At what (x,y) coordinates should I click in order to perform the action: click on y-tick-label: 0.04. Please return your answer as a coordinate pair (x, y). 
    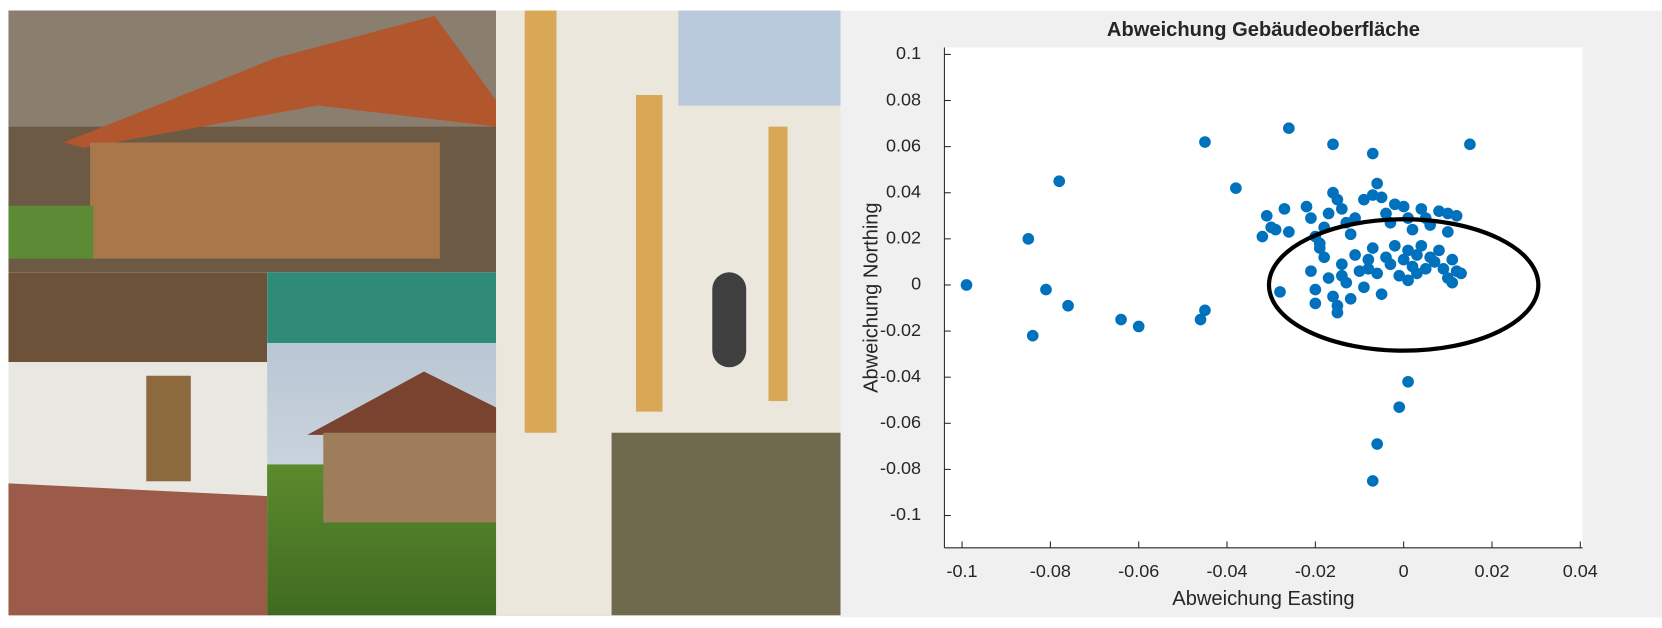
    Looking at the image, I should click on (903, 192).